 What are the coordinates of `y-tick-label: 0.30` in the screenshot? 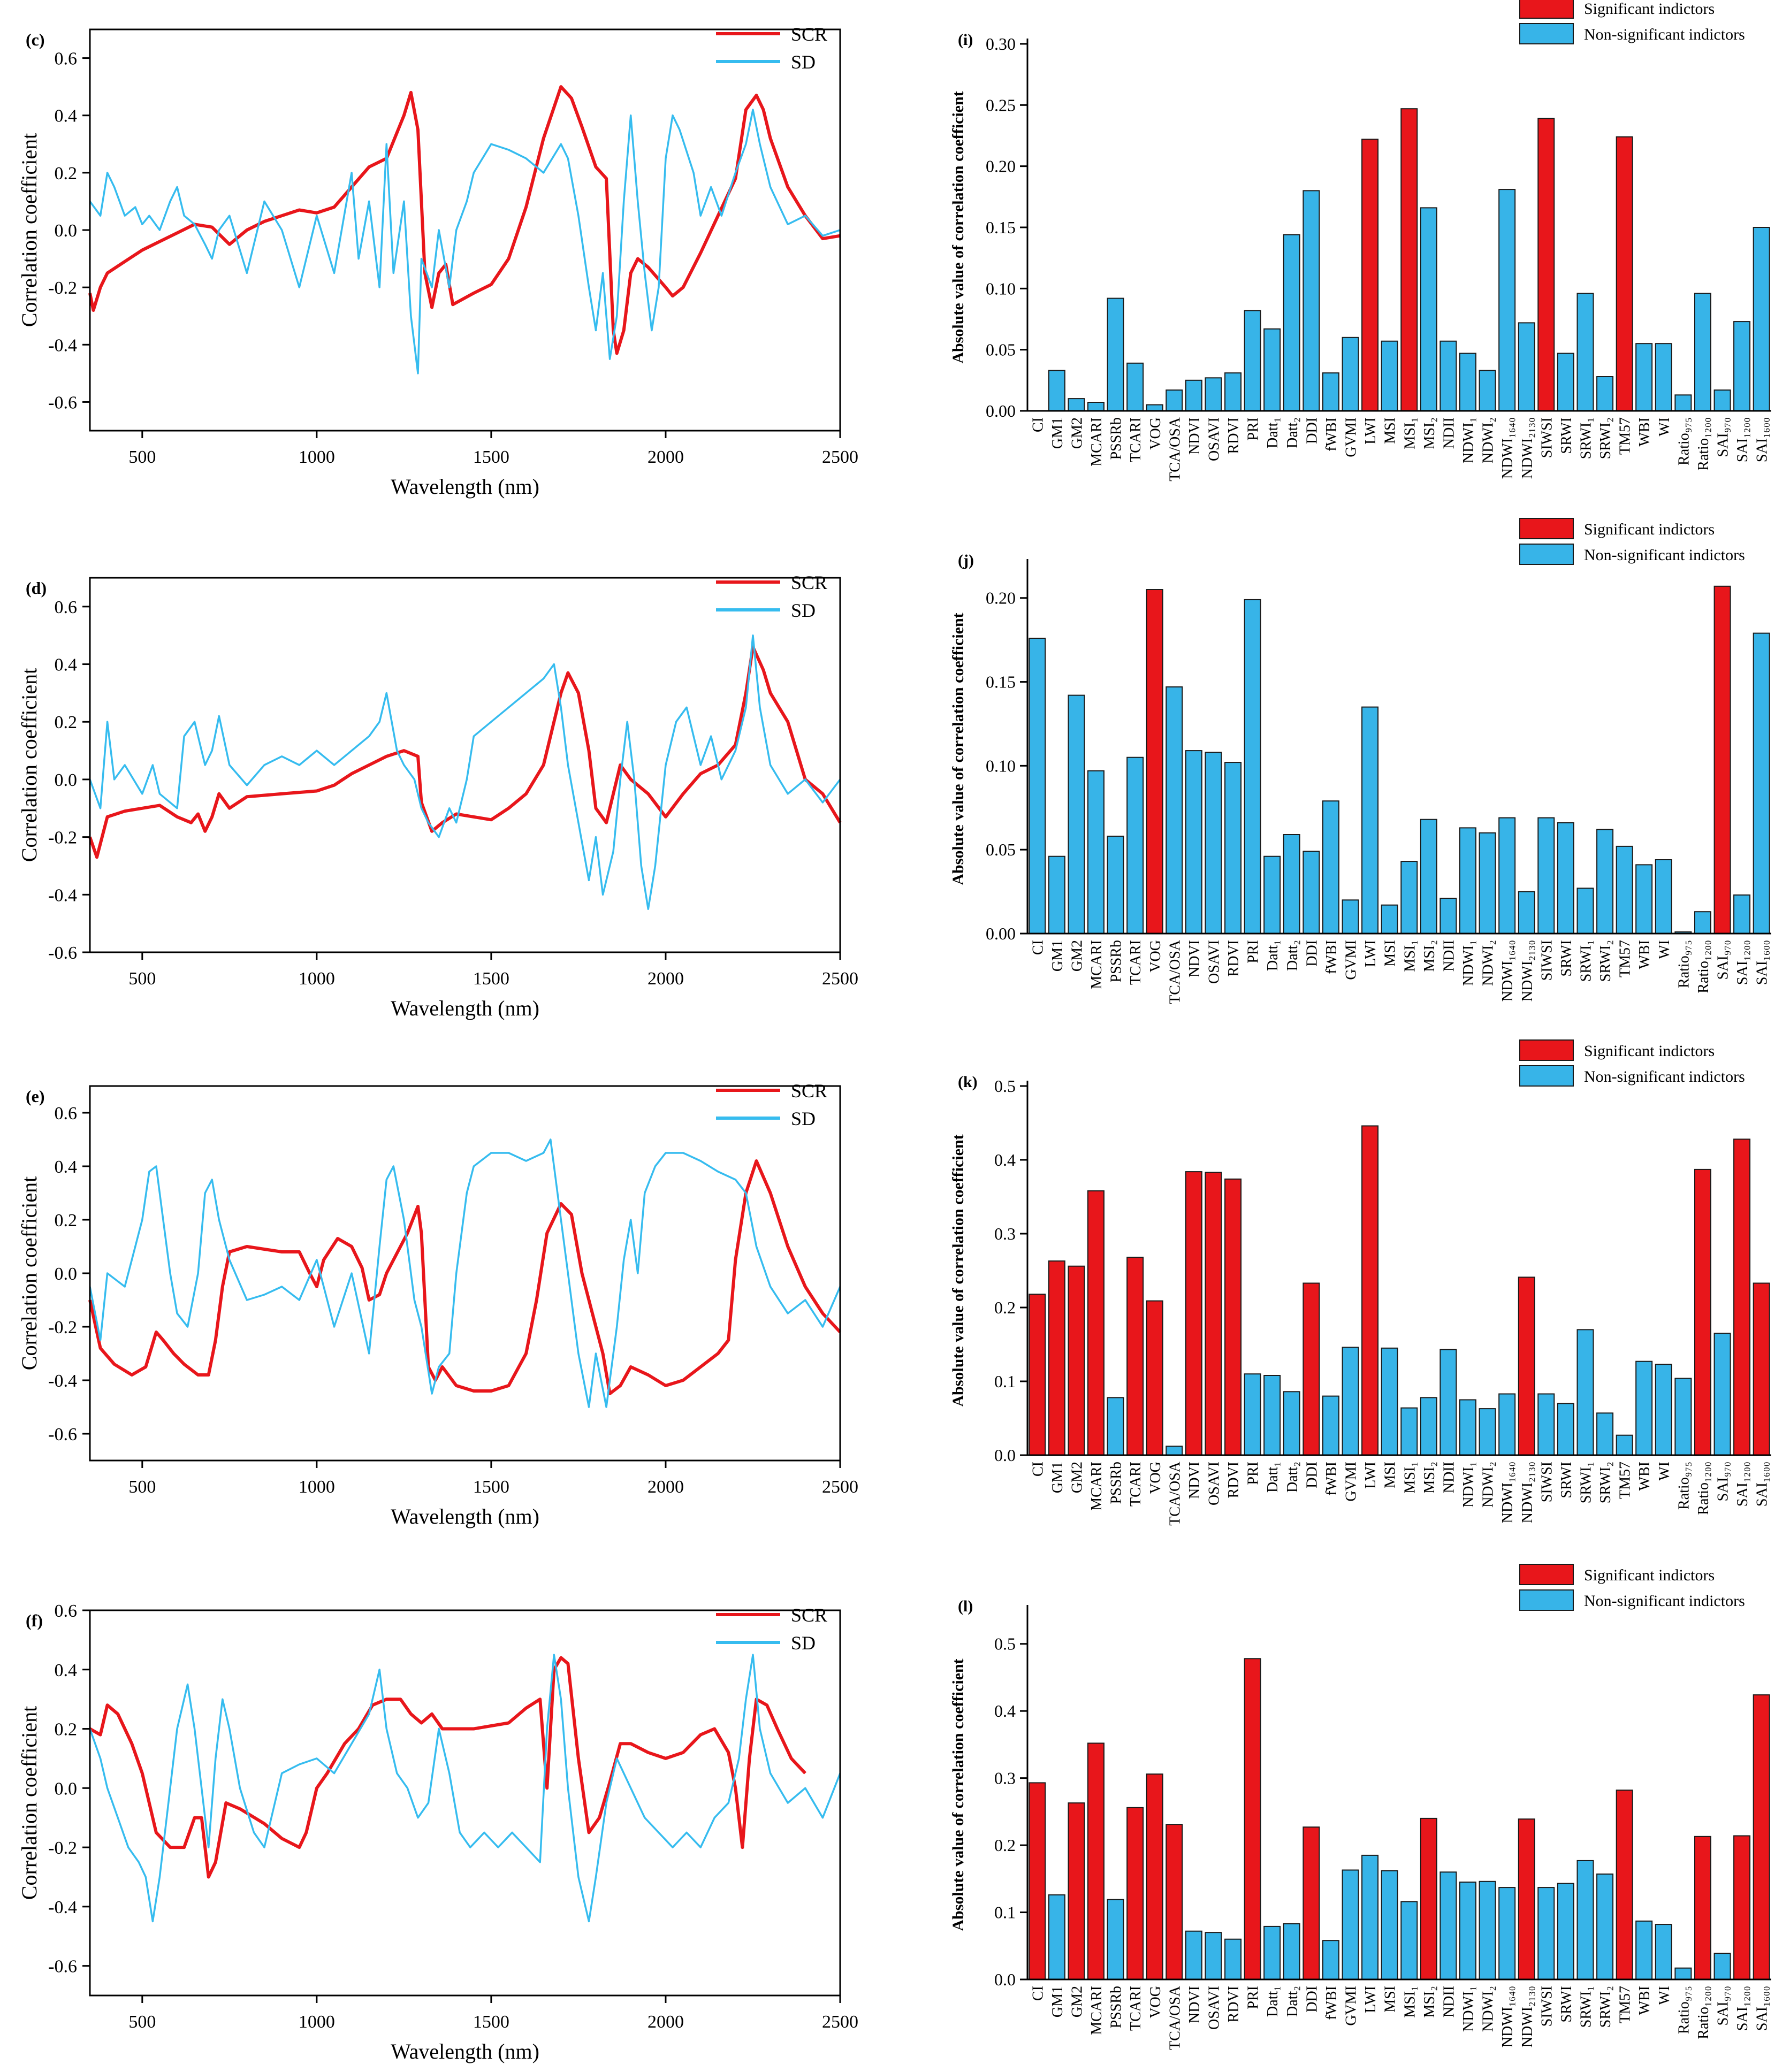 It's located at (1001, 43).